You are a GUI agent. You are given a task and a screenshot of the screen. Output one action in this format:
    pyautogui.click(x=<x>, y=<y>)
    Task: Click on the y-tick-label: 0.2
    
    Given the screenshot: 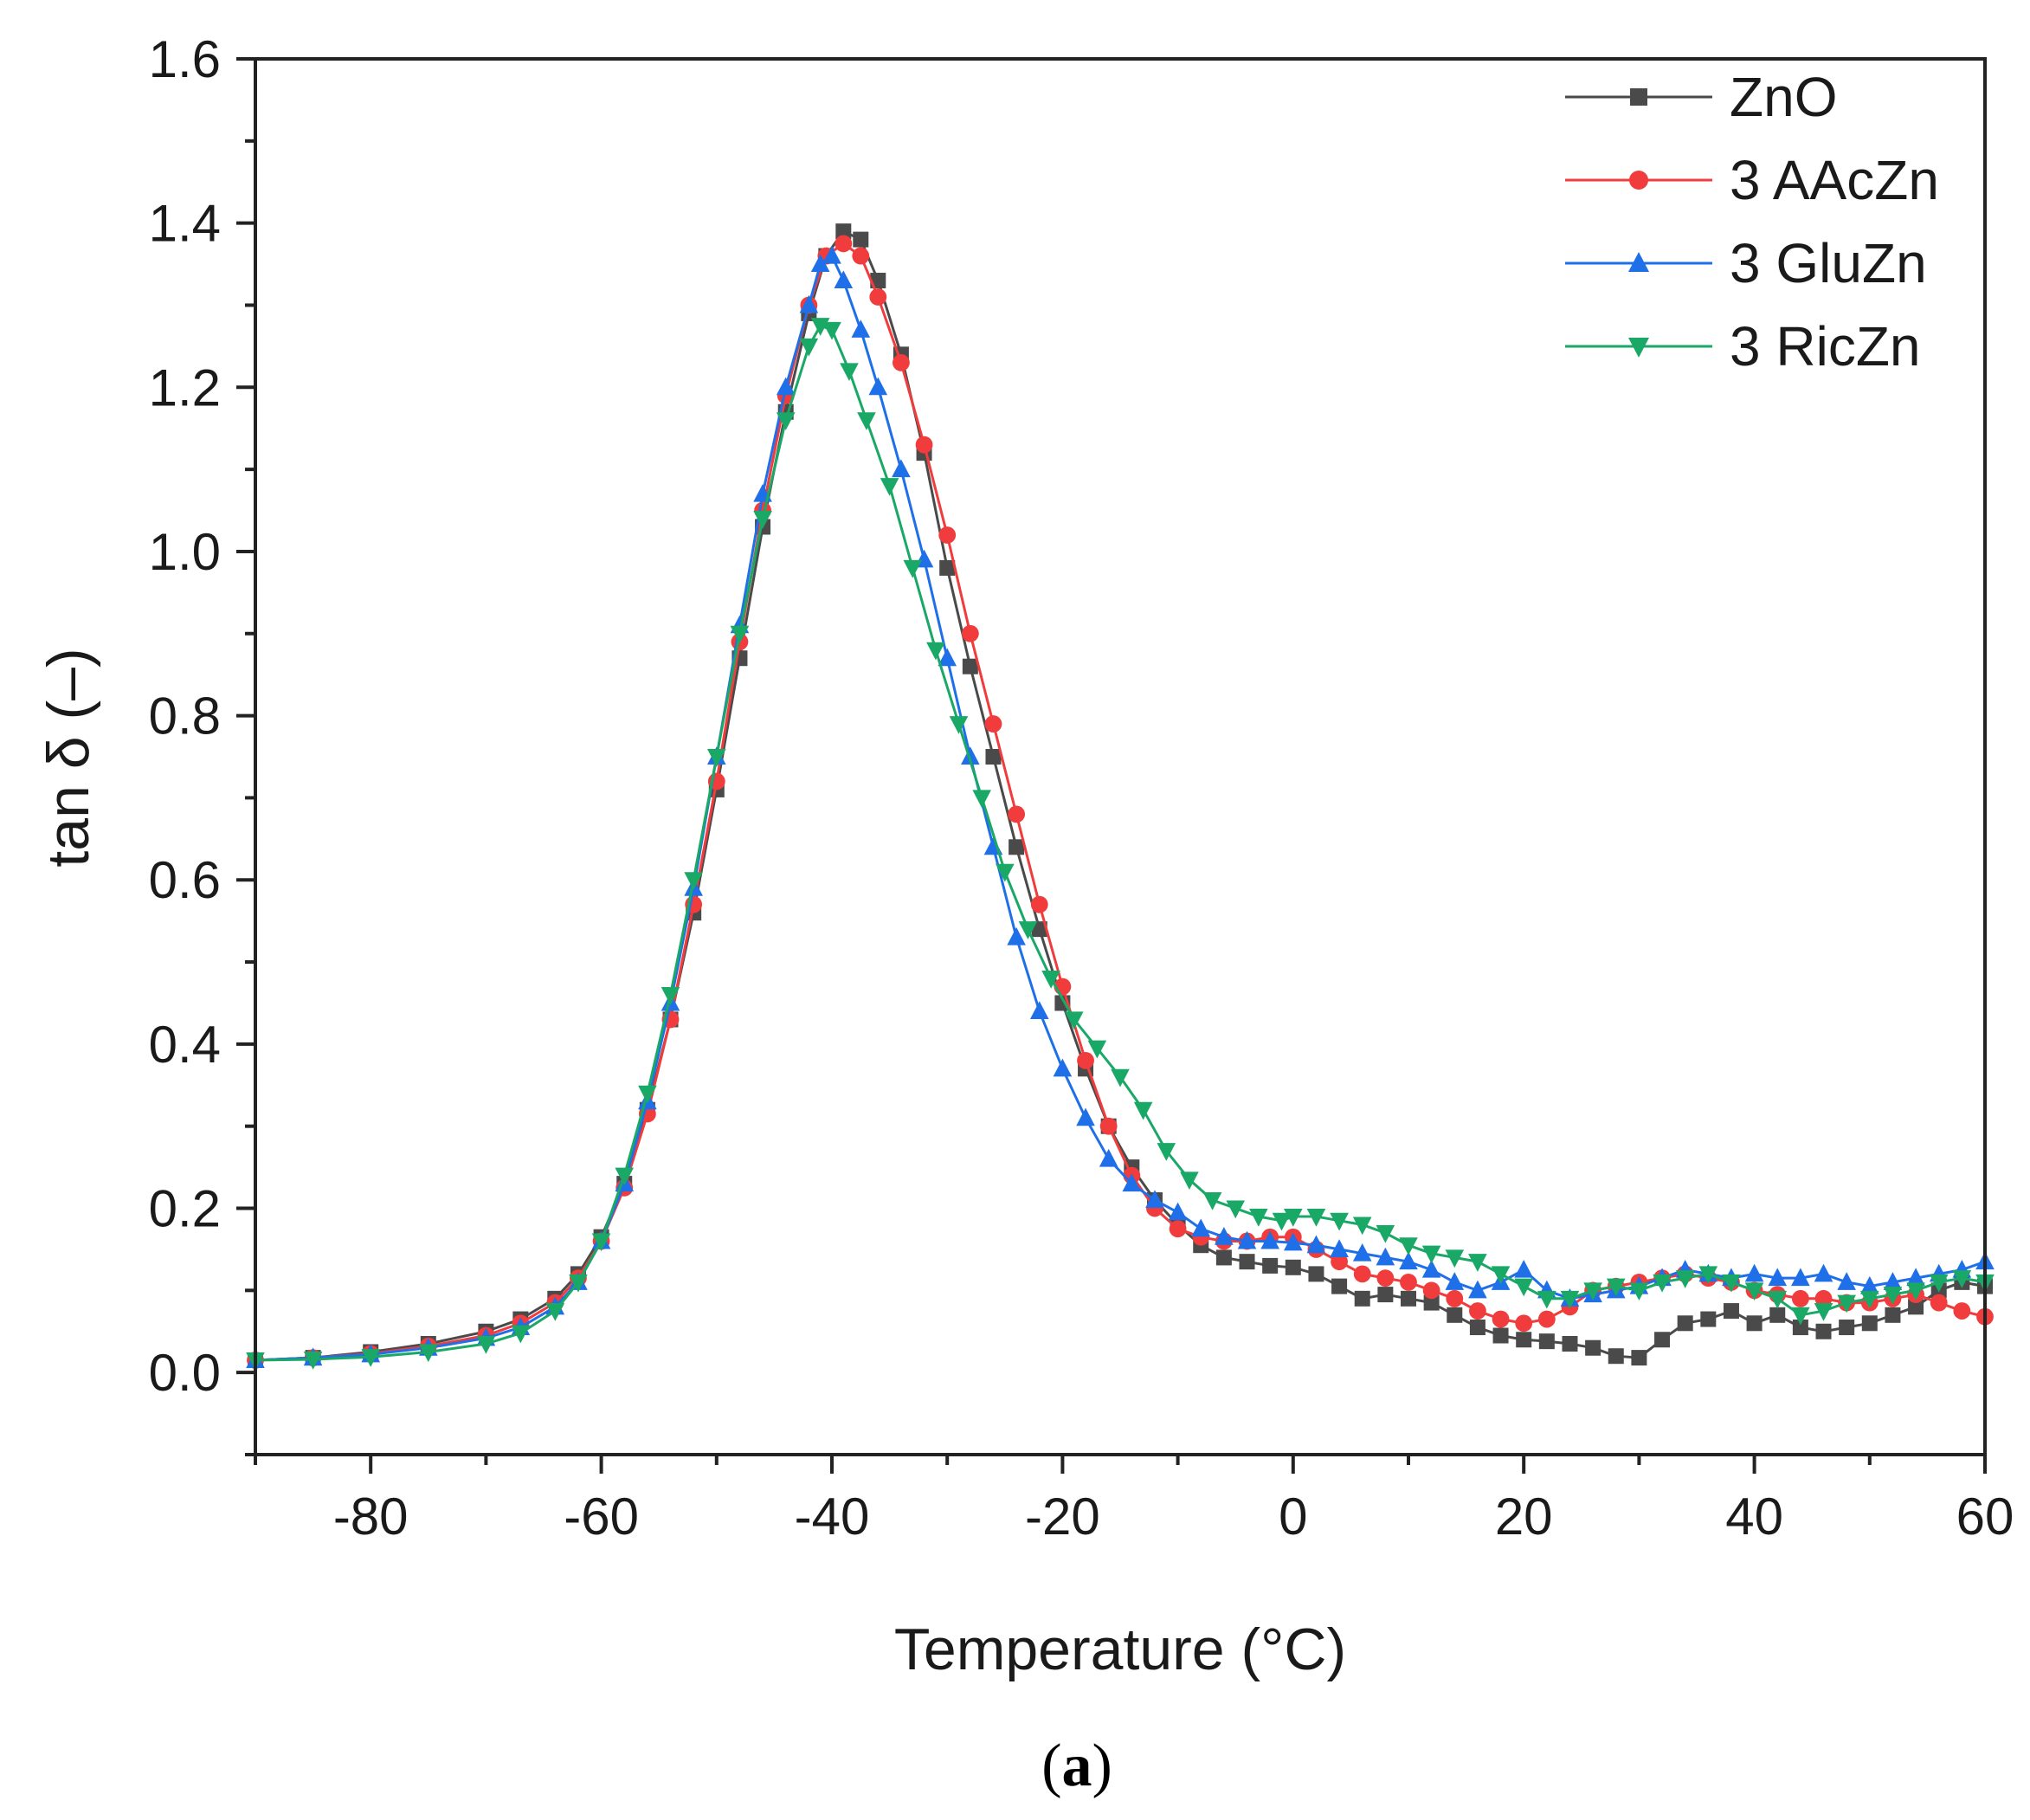 What is the action you would take?
    pyautogui.click(x=185, y=1209)
    